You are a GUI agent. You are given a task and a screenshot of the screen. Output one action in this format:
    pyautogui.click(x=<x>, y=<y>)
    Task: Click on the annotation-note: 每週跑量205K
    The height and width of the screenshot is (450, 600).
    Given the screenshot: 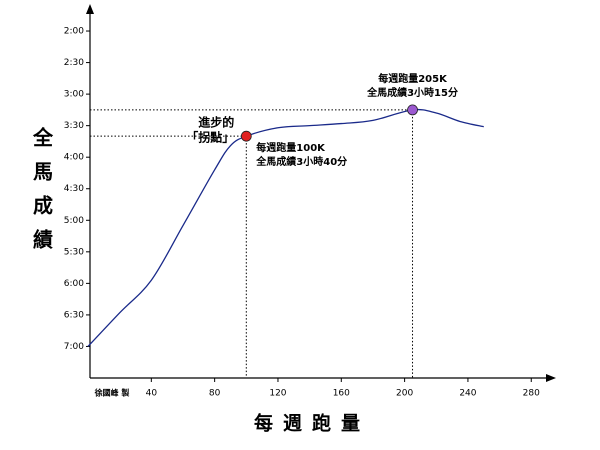 What is the action you would take?
    pyautogui.click(x=413, y=78)
    